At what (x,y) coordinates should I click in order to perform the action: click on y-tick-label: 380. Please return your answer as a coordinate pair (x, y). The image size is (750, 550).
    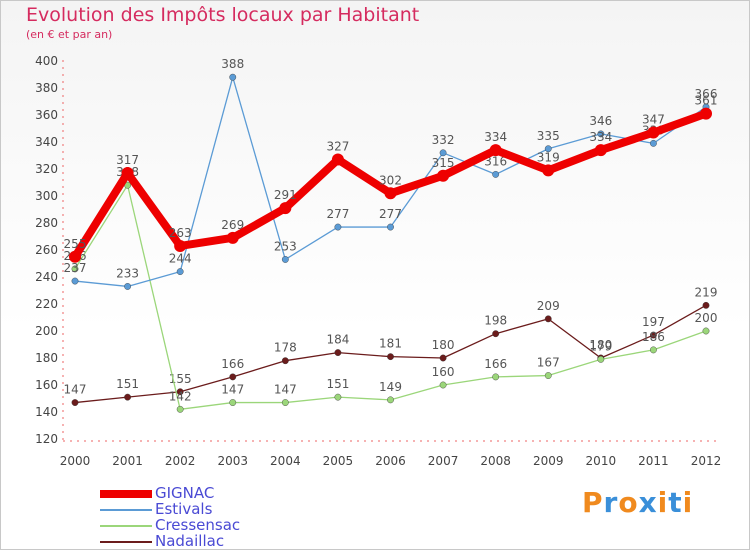
    Looking at the image, I should click on (46, 88).